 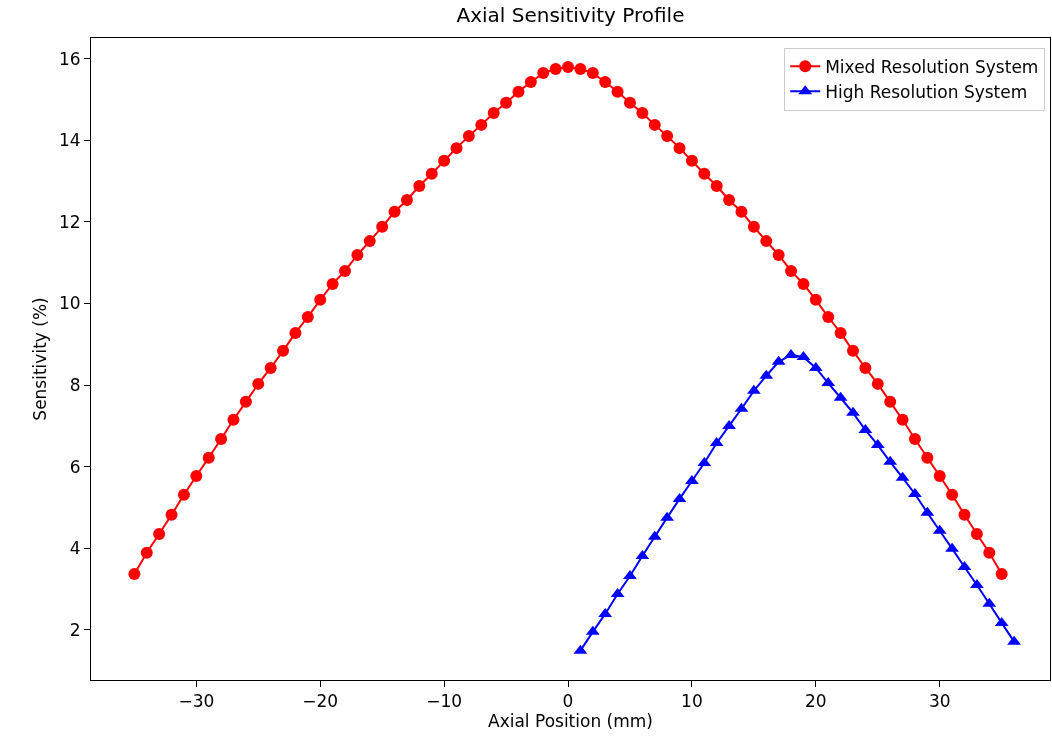 What do you see at coordinates (570, 15) in the screenshot?
I see `chart-title: Axial Sensitivity Profile` at bounding box center [570, 15].